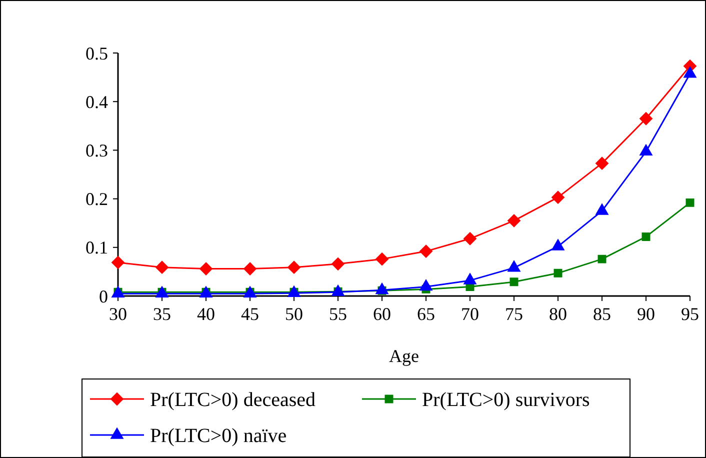 This screenshot has width=706, height=458. I want to click on y-tick-label: 0.4, so click(97, 102).